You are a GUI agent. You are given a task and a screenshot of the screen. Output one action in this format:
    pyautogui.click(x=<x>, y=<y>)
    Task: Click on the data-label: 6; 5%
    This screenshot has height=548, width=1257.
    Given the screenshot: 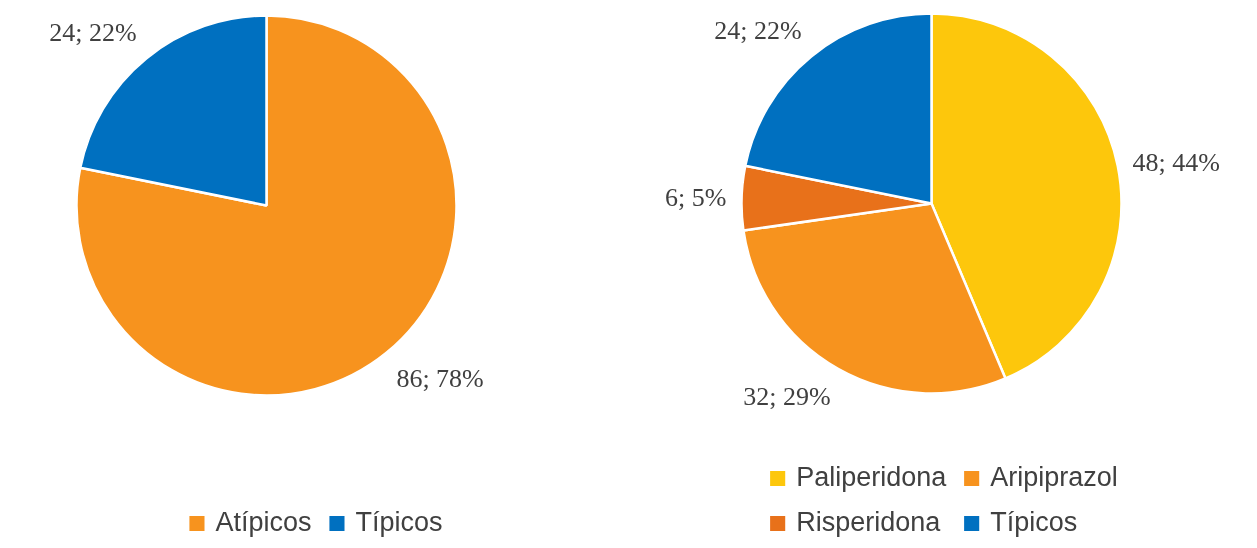 What is the action you would take?
    pyautogui.click(x=696, y=198)
    